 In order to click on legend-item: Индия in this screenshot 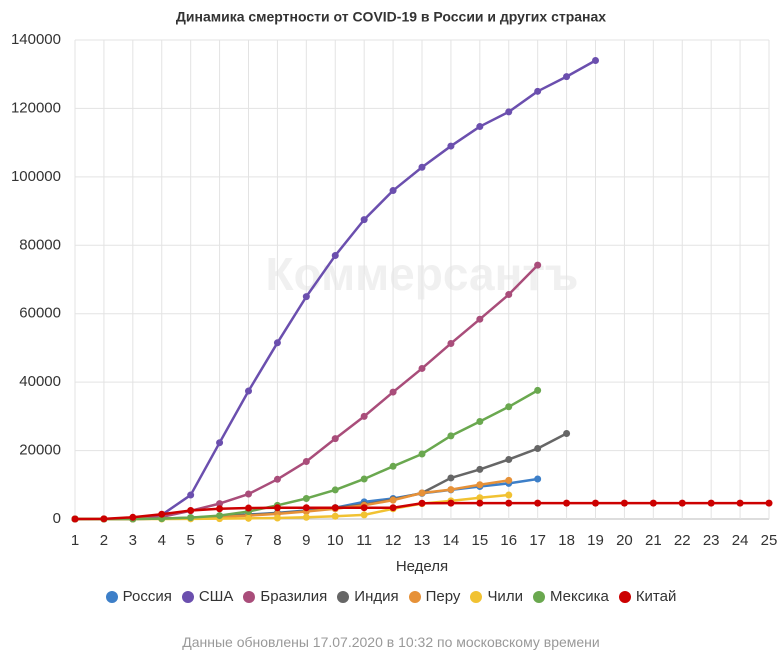, I will do `click(368, 596)`.